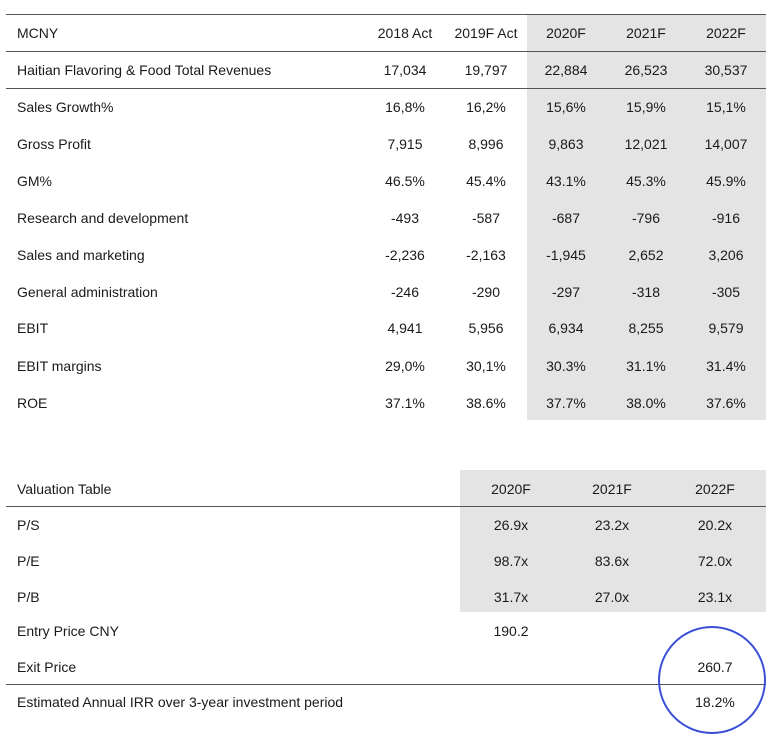  Describe the element at coordinates (511, 631) in the screenshot. I see `entry-price-value: 190.2` at that location.